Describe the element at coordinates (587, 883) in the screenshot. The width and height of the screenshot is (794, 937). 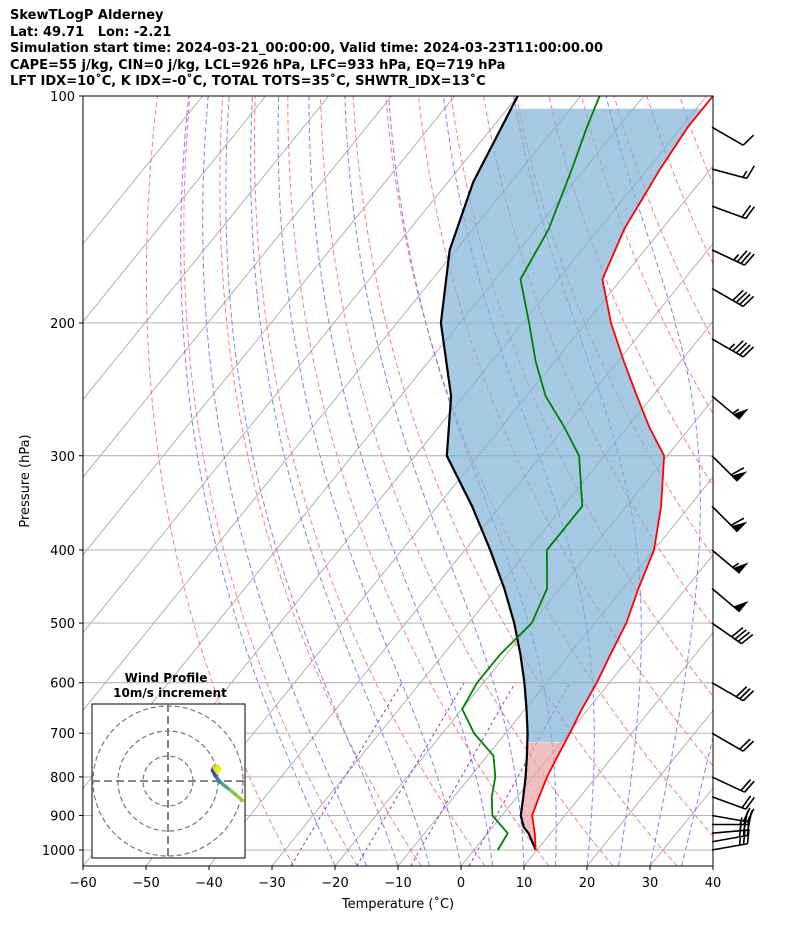
I see `x-tick-label: 20` at that location.